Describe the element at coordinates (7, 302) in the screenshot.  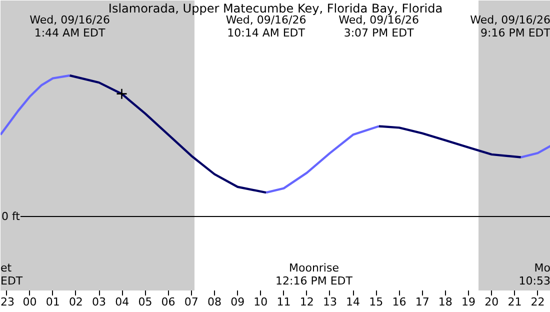
I see `x-tick-label: 23` at that location.